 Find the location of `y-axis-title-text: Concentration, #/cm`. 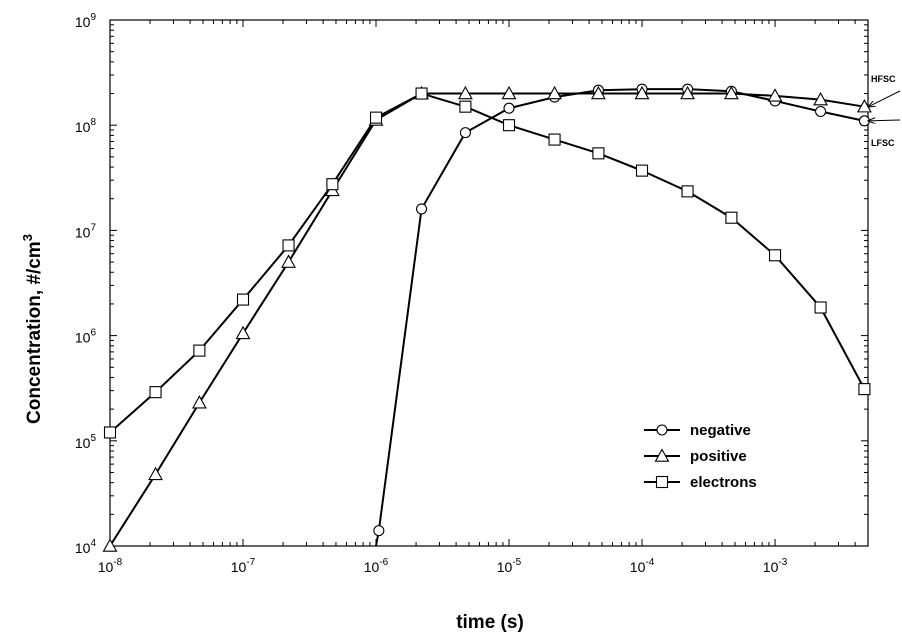

y-axis-title-text: Concentration, #/cm is located at coordinates (34, 332).